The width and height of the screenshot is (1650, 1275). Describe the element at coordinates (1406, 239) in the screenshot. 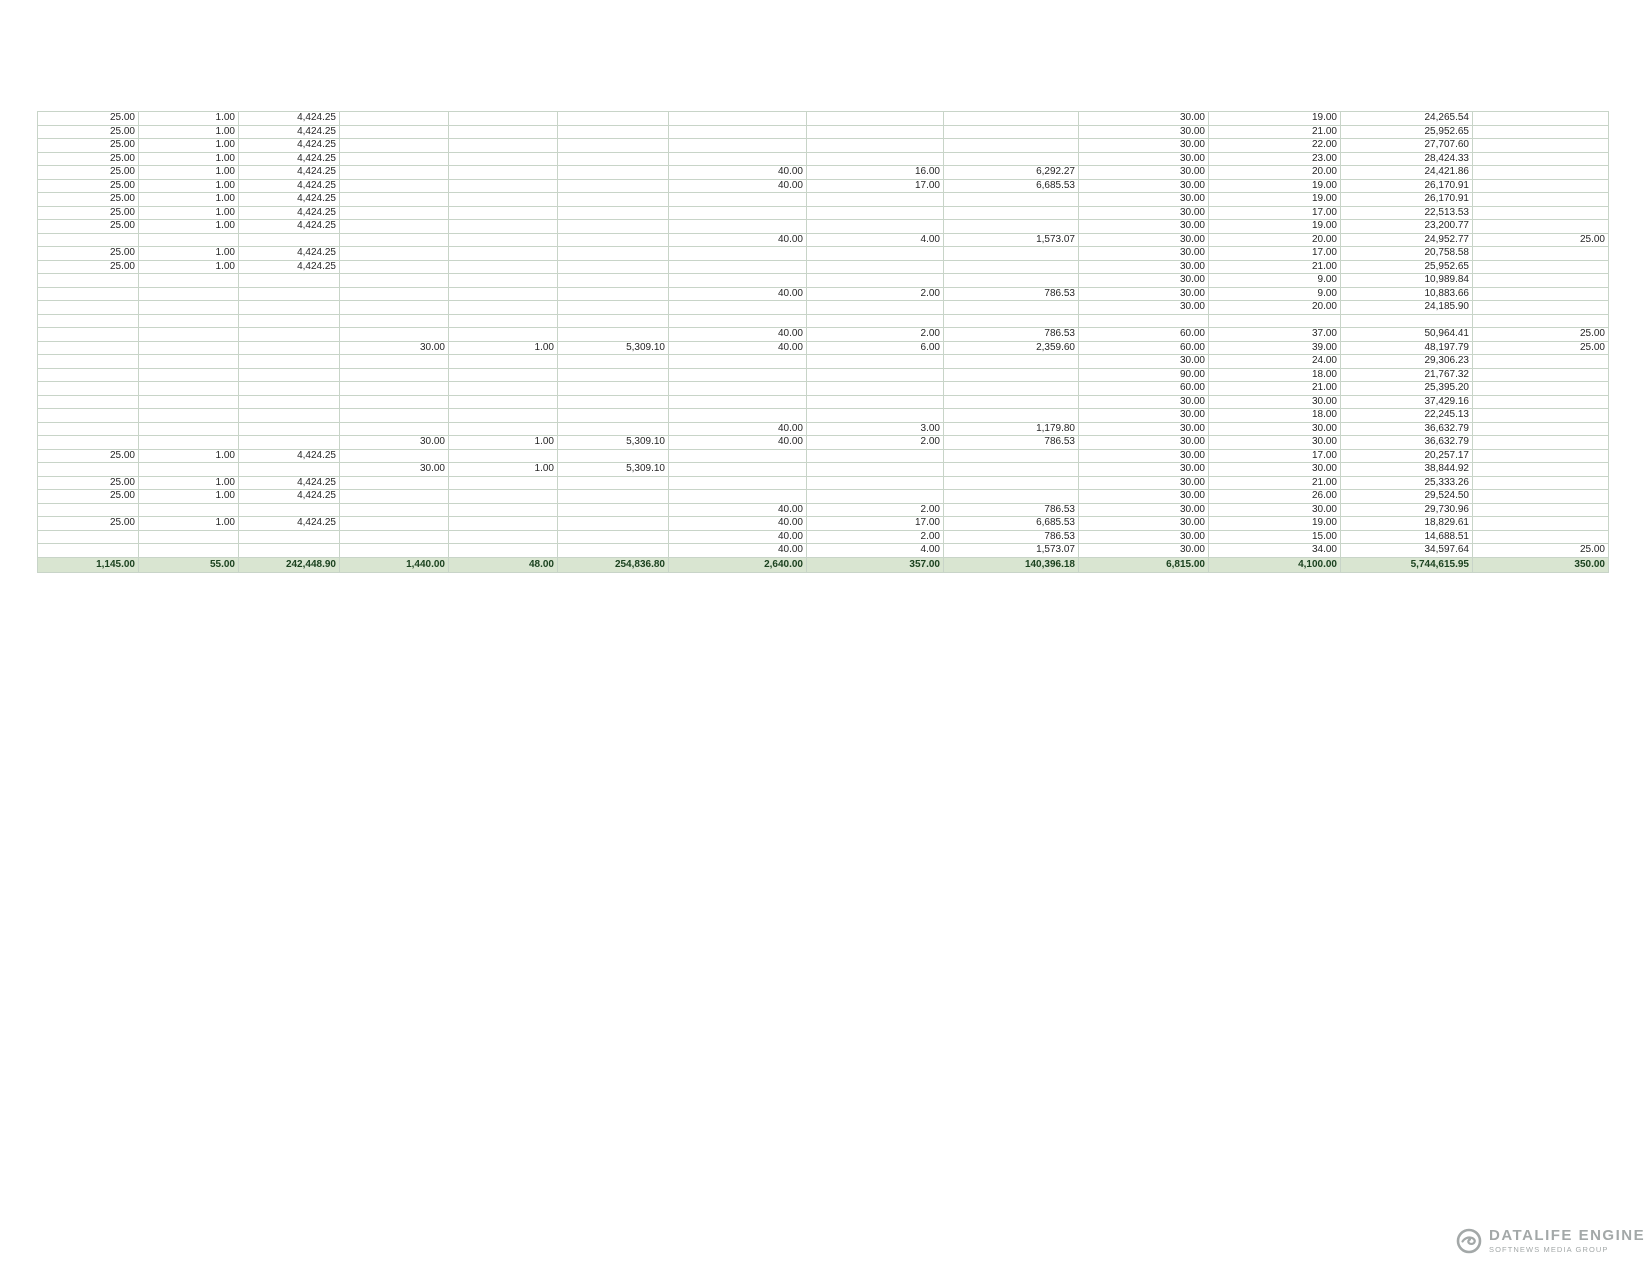

I see `table-cell: 24,952.77` at that location.